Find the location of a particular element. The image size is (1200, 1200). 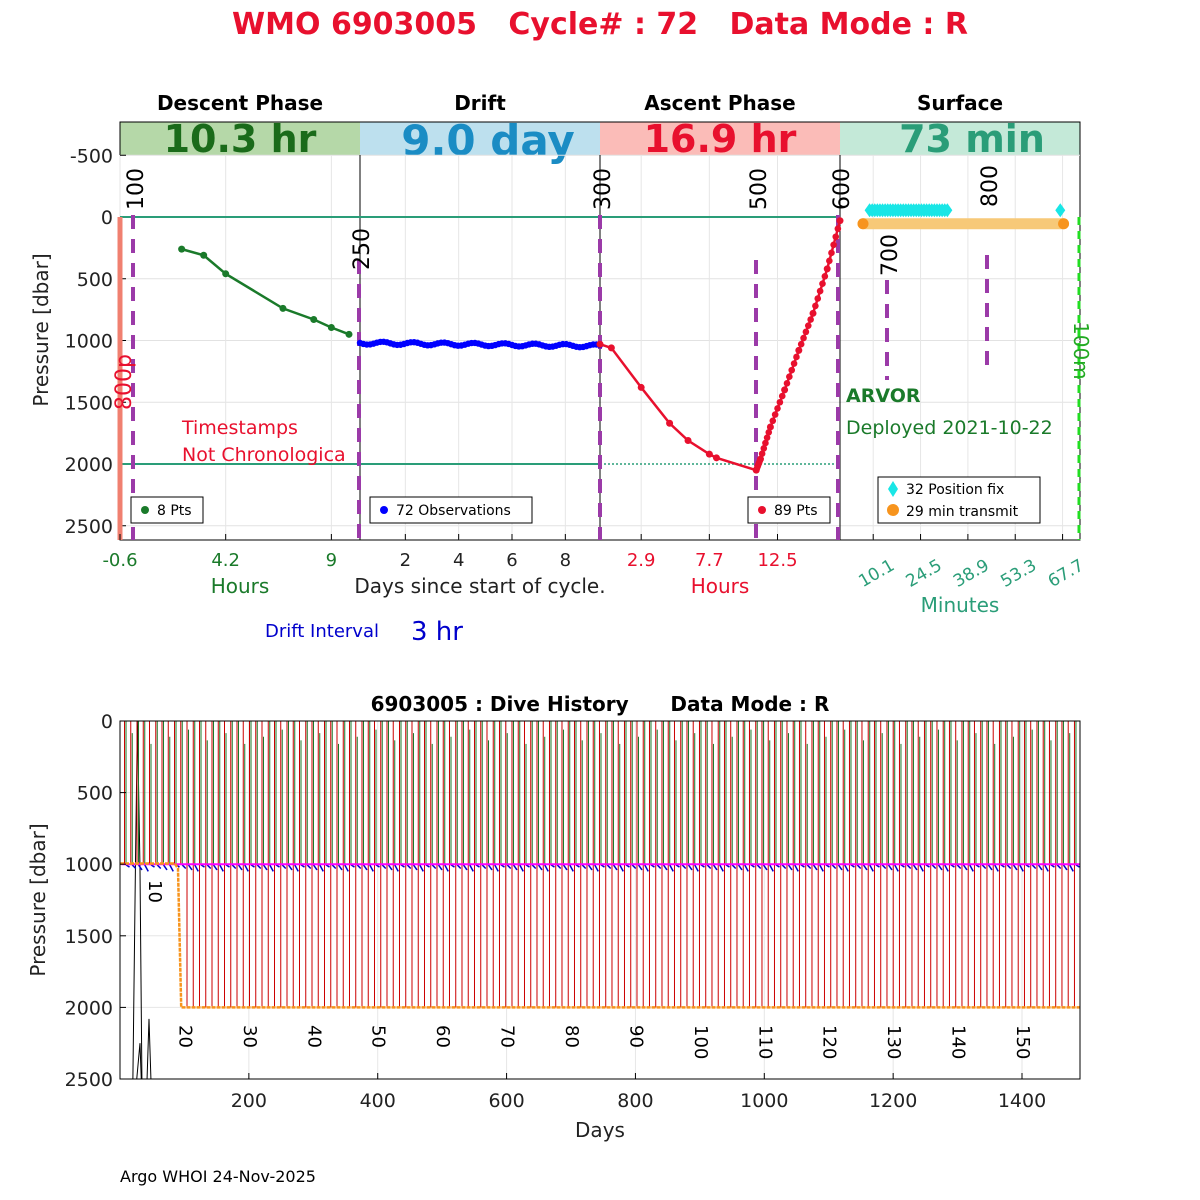

cycle-number-label: 120 is located at coordinates (829, 1042).